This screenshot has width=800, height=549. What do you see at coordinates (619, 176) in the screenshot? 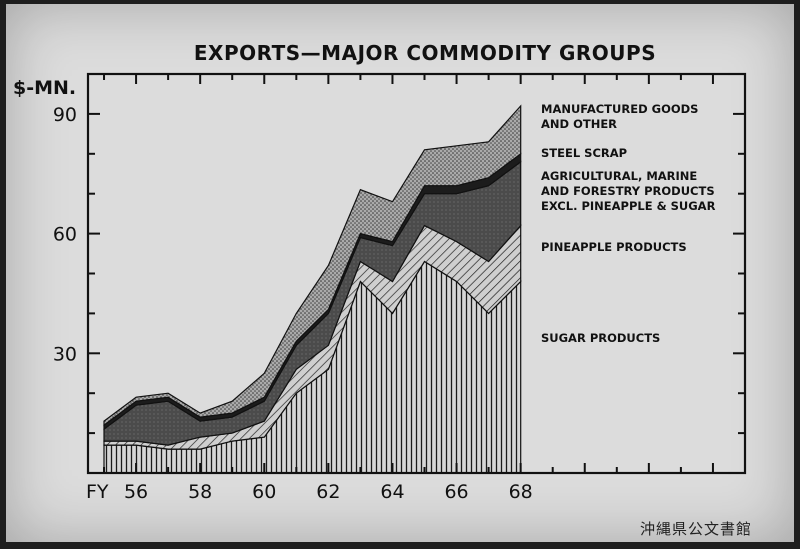
I see `legend-label: AGRICULTURAL, MARINE` at bounding box center [619, 176].